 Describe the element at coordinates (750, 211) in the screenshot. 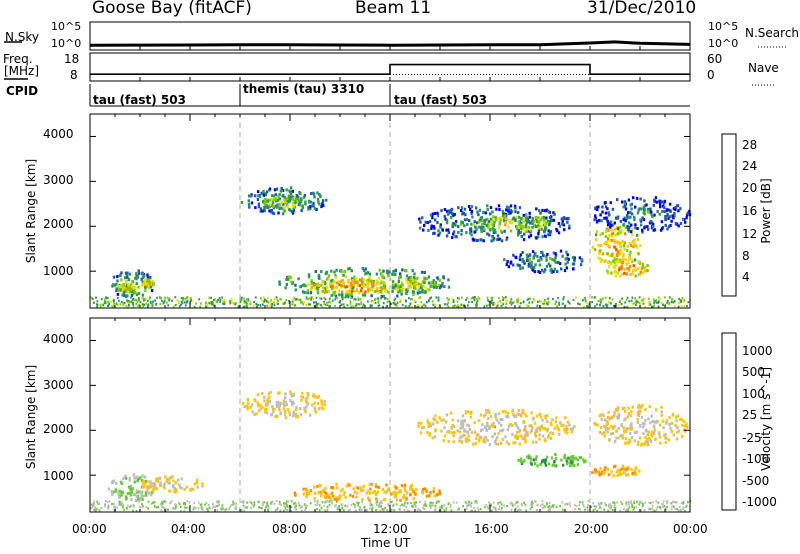

I see `power-cbar-tick-16: 16` at that location.